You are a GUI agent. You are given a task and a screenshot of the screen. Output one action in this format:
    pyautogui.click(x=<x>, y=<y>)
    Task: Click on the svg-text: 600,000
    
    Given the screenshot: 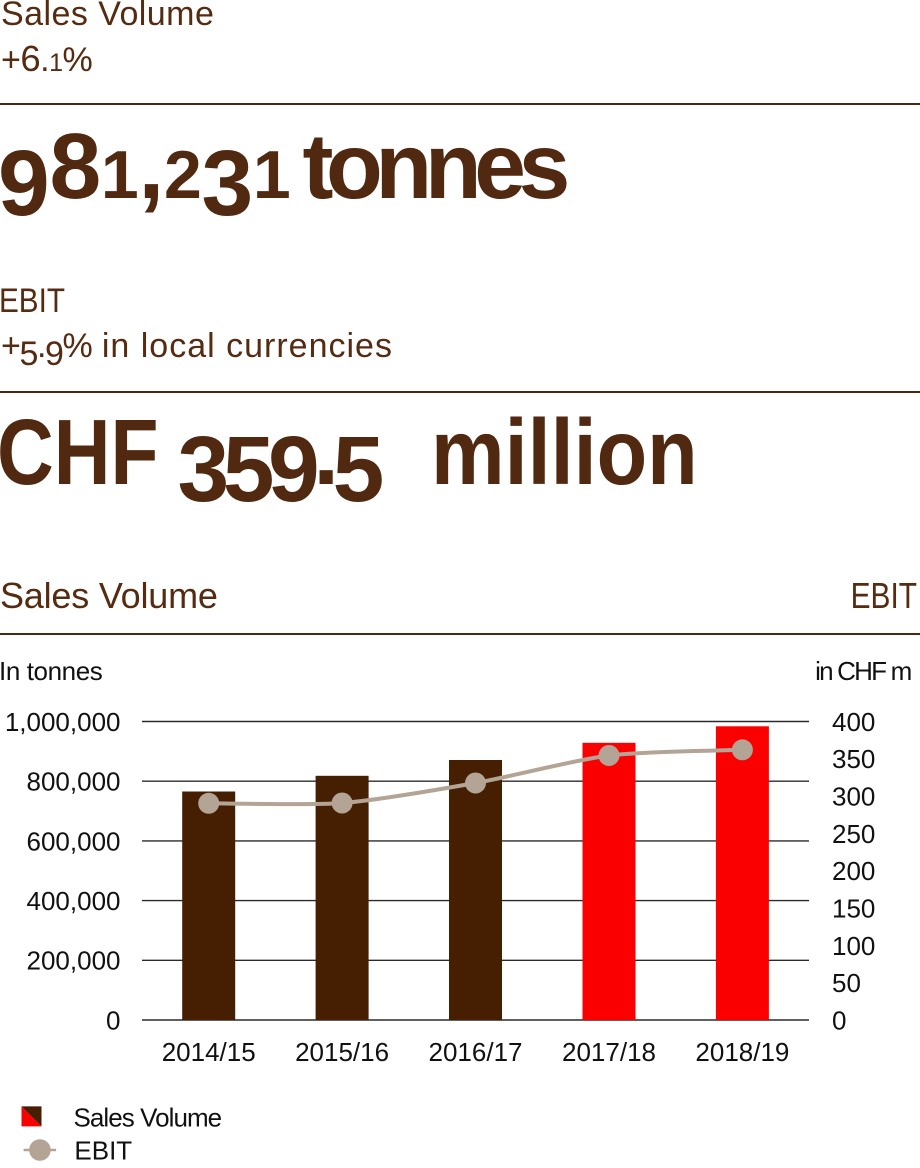 What is the action you would take?
    pyautogui.click(x=74, y=841)
    